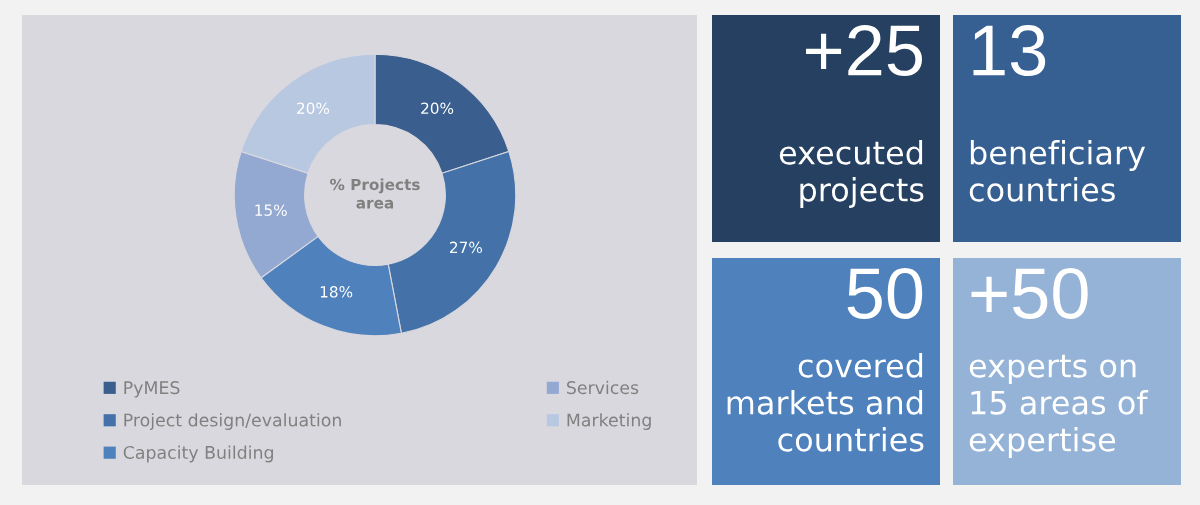 The image size is (1200, 505). Describe the element at coordinates (1057, 171) in the screenshot. I see `text: beneficiary countries` at that location.